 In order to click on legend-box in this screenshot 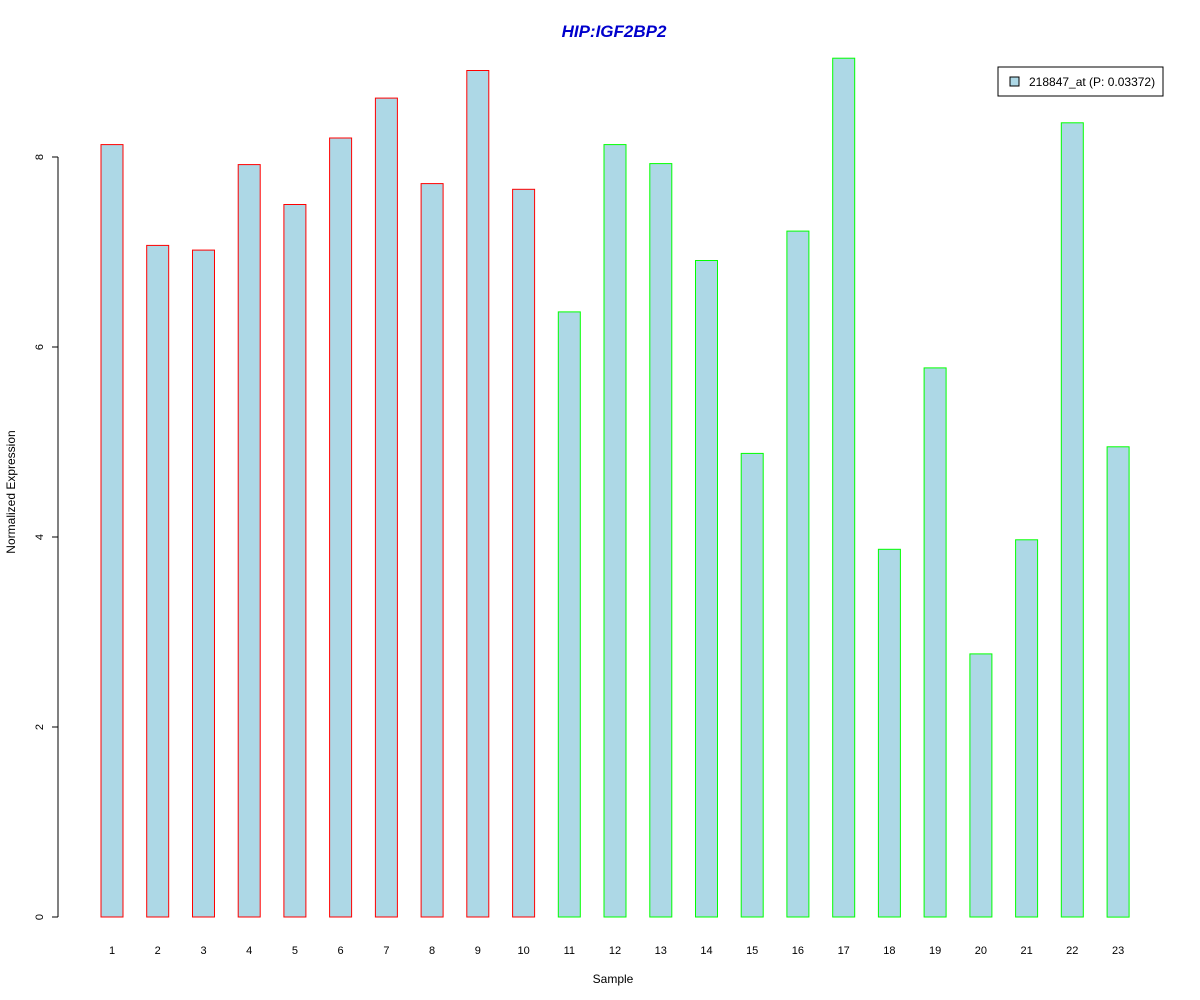, I will do `click(1080, 81)`.